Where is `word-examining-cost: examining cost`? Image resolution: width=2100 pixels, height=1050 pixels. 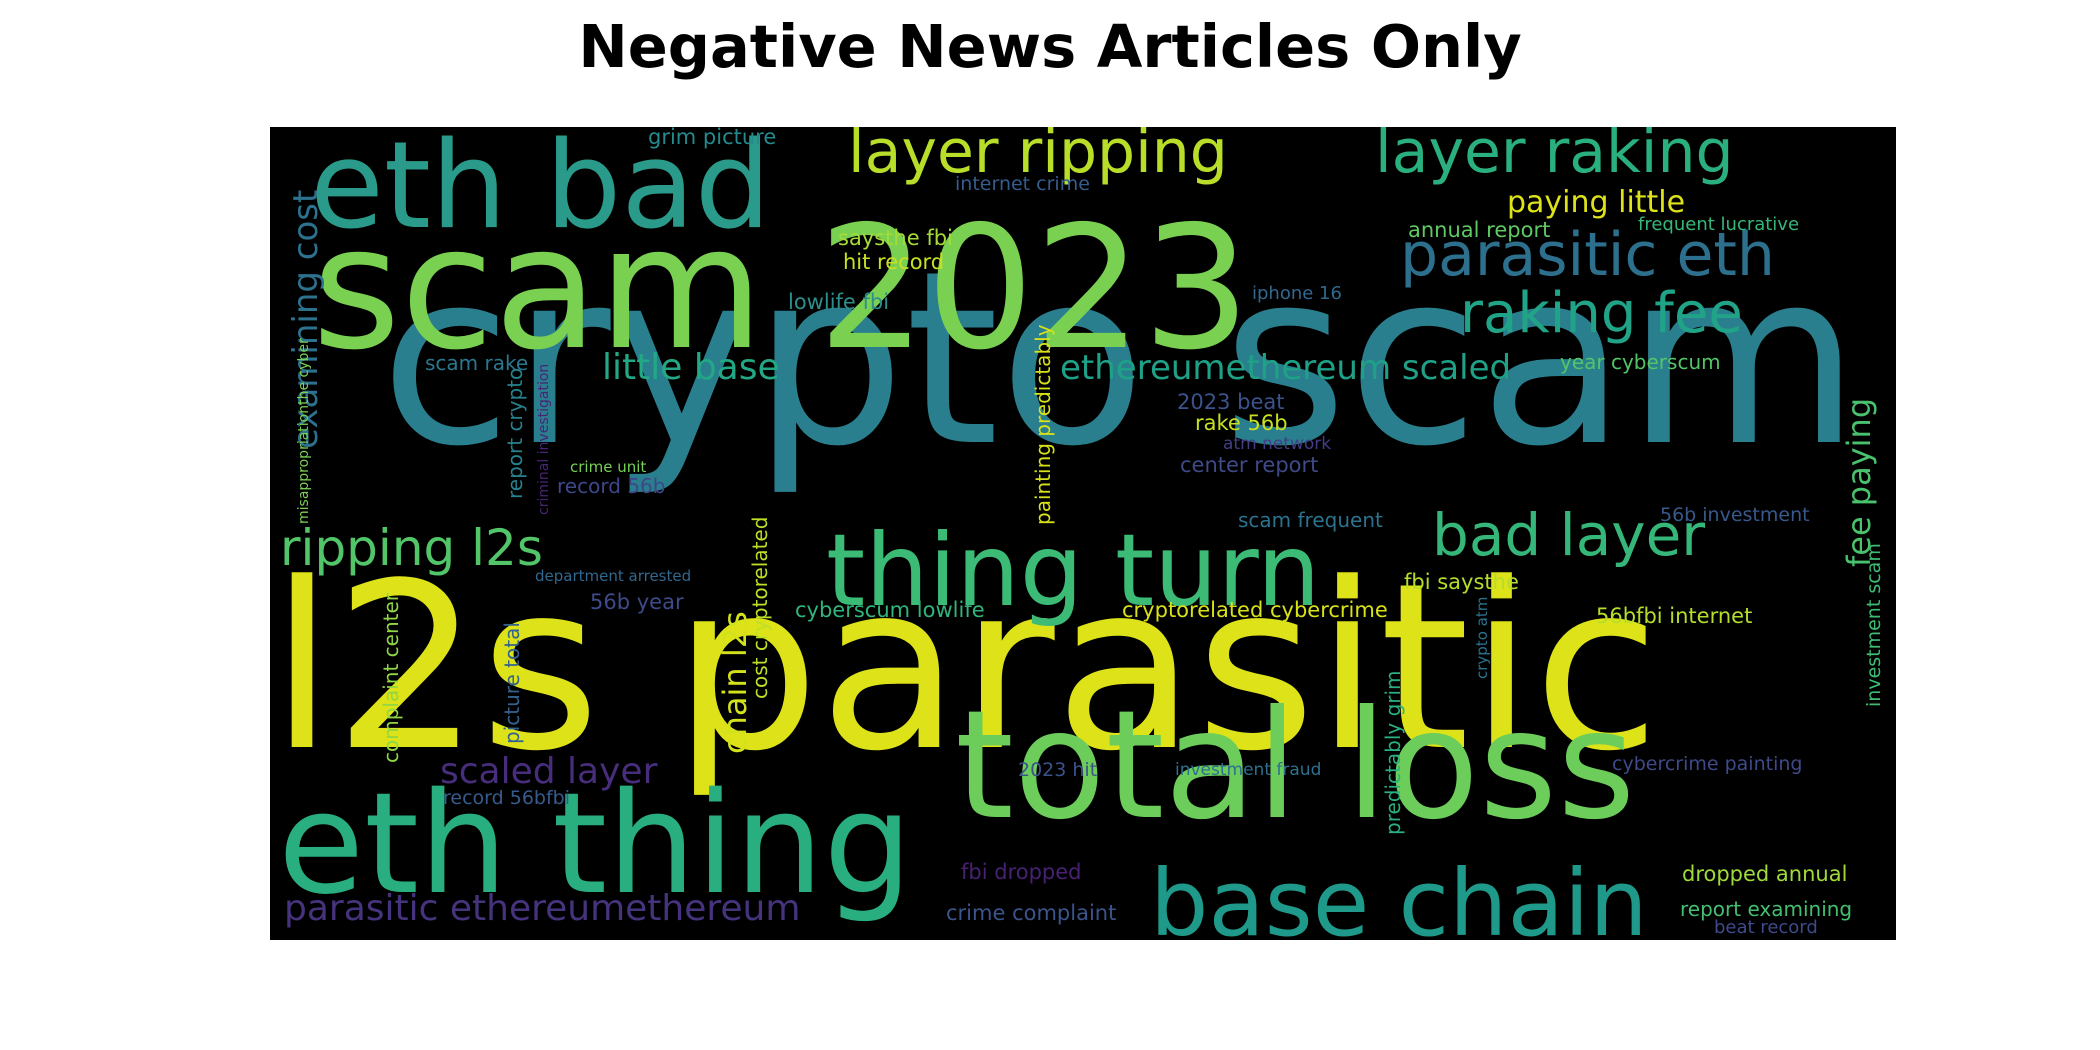
word-examining-cost: examining cost is located at coordinates (306, 319).